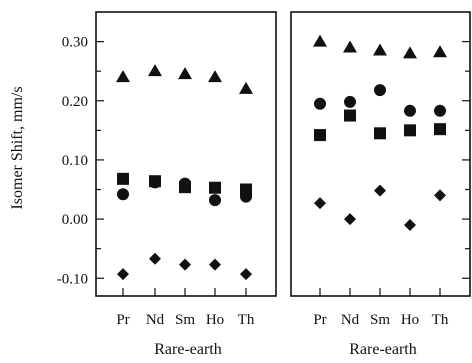 The width and height of the screenshot is (472, 363). Describe the element at coordinates (75, 161) in the screenshot. I see `y-tick-label: 0.10` at that location.